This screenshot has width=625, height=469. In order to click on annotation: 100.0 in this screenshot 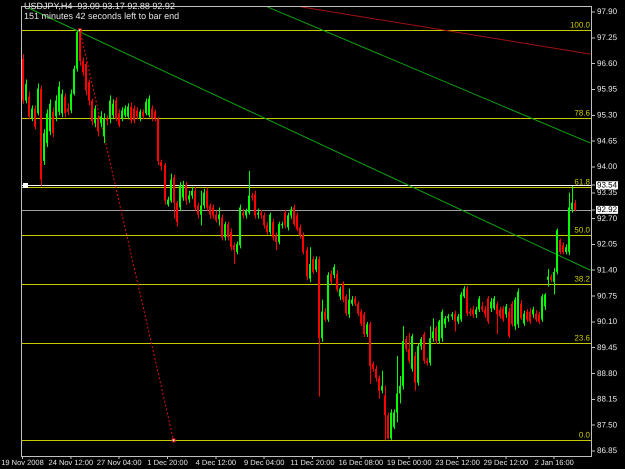, I will do `click(580, 25)`.